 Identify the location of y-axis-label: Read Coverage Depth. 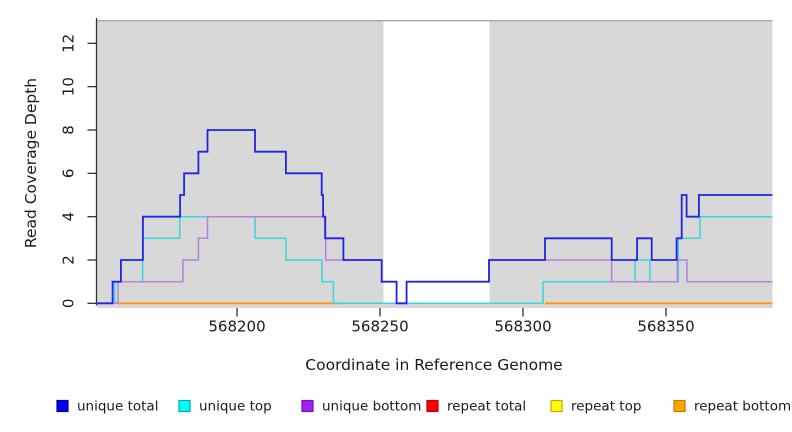
(31, 163).